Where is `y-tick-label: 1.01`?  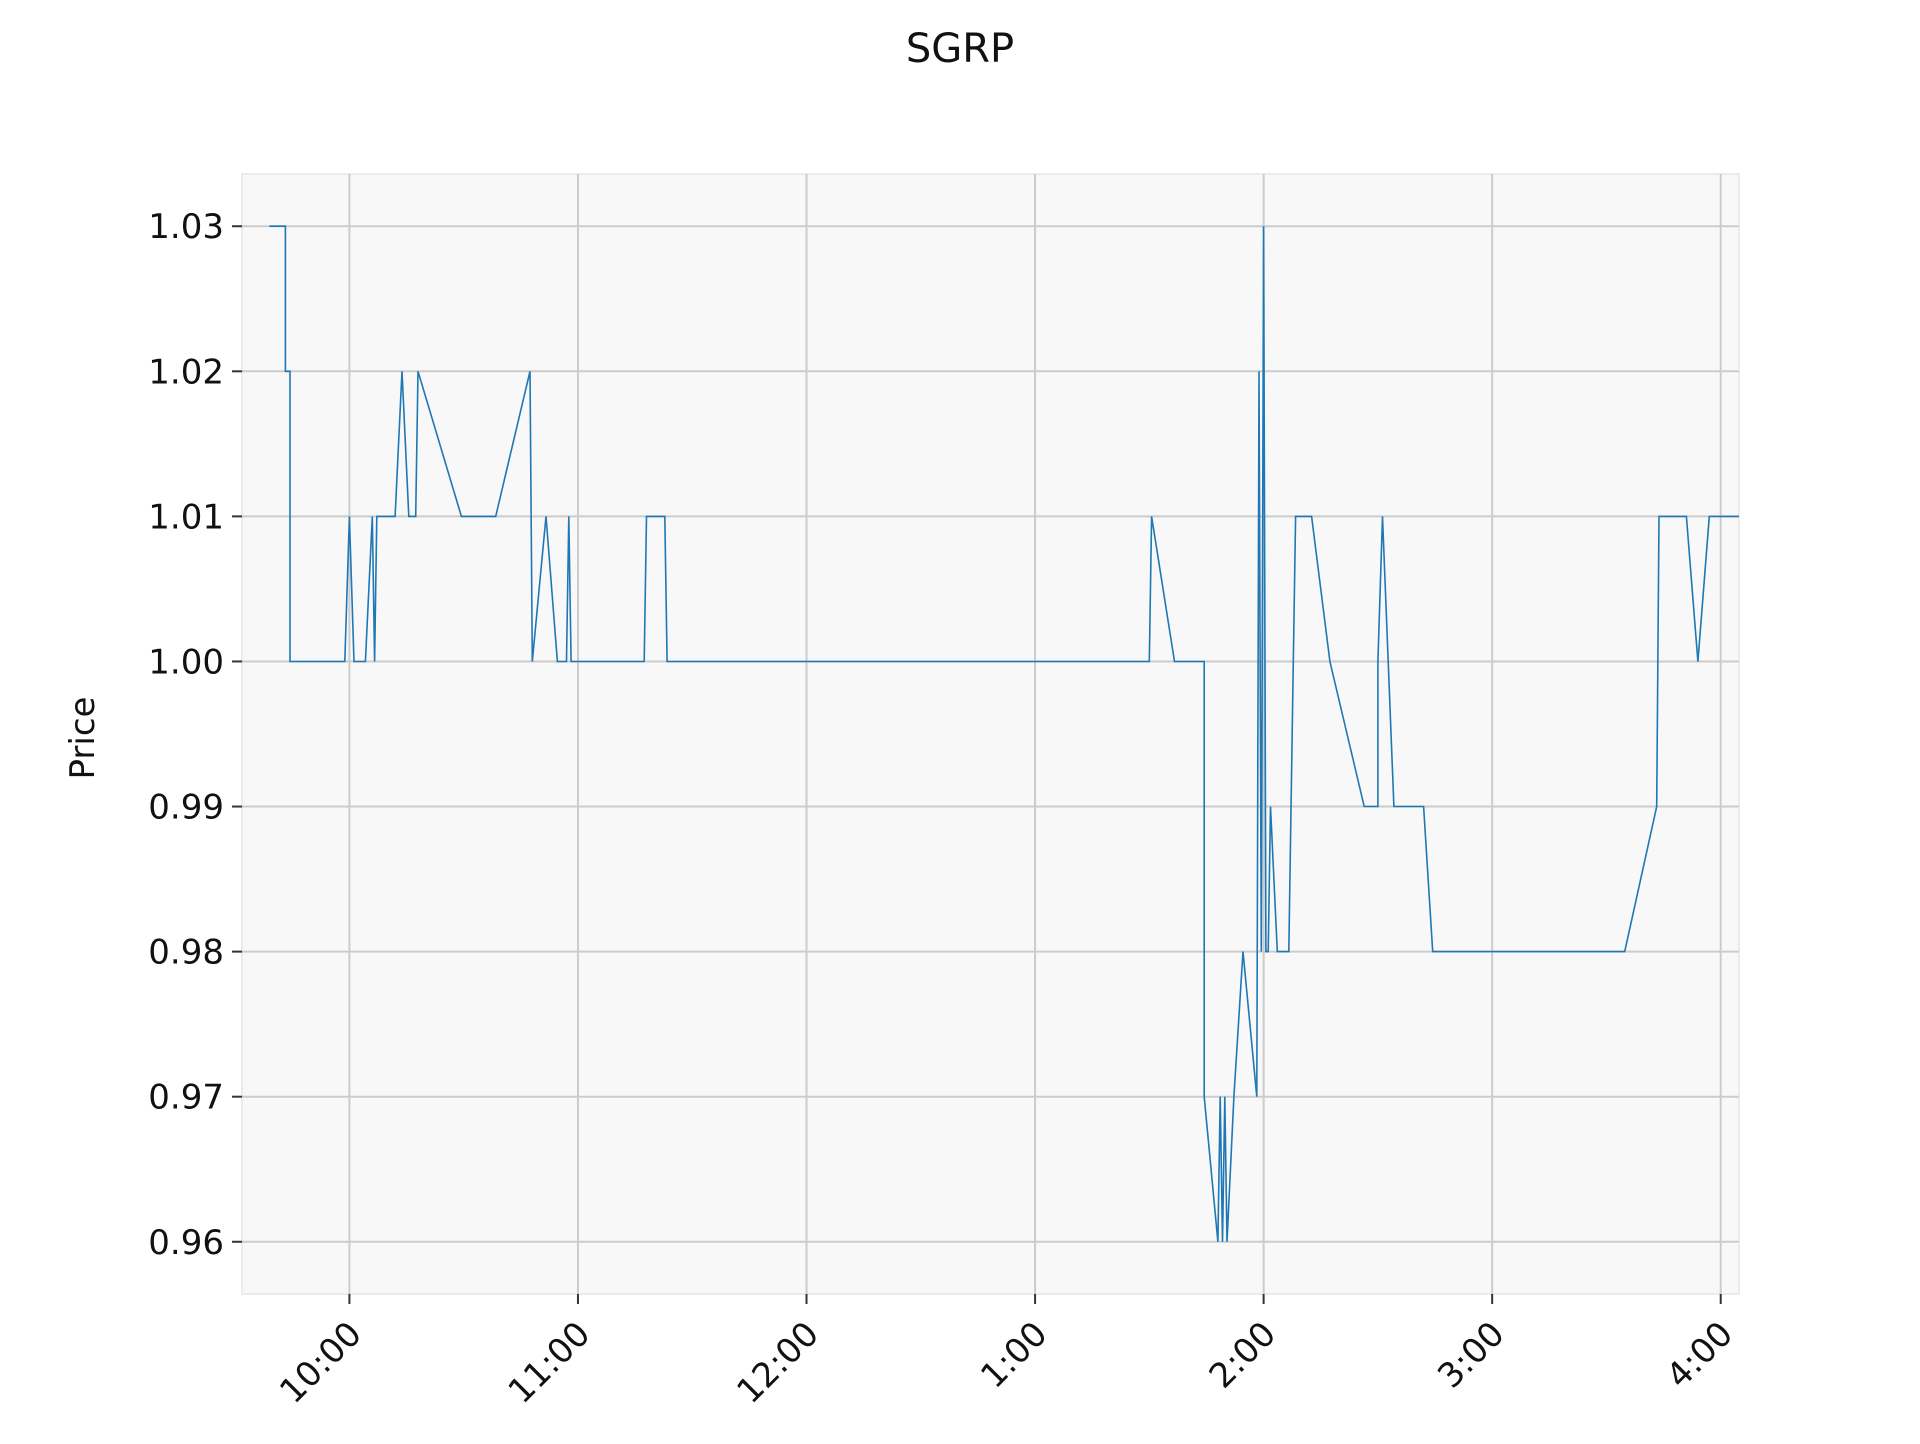 y-tick-label: 1.01 is located at coordinates (186, 517).